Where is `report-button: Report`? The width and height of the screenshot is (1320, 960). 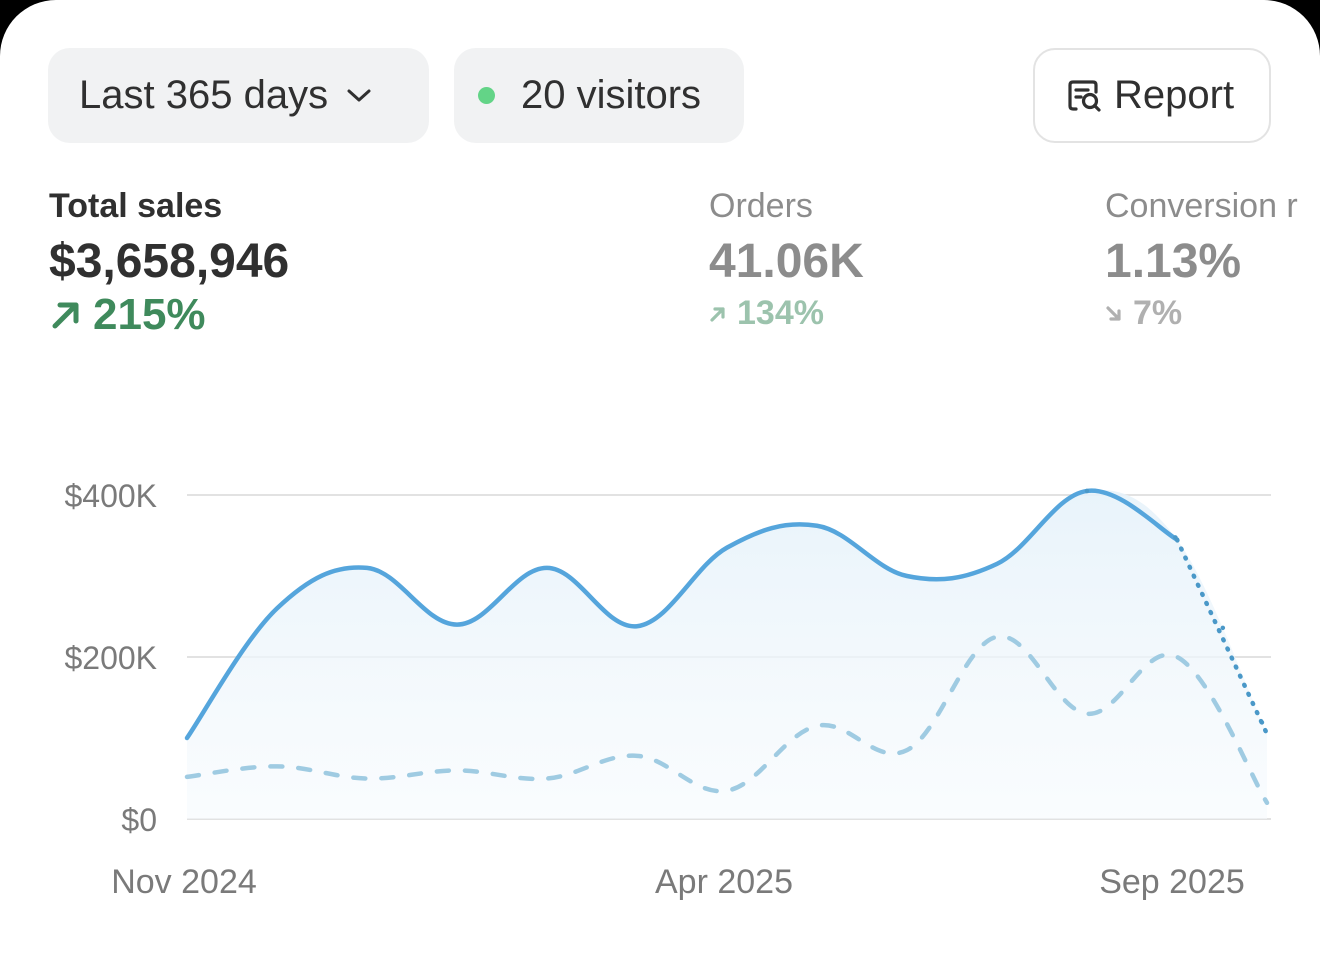
report-button: Report is located at coordinates (1152, 95).